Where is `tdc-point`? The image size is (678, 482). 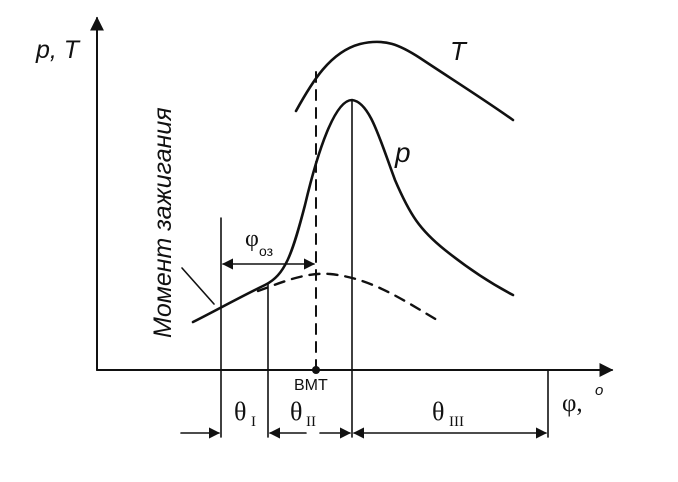 tdc-point is located at coordinates (316, 370).